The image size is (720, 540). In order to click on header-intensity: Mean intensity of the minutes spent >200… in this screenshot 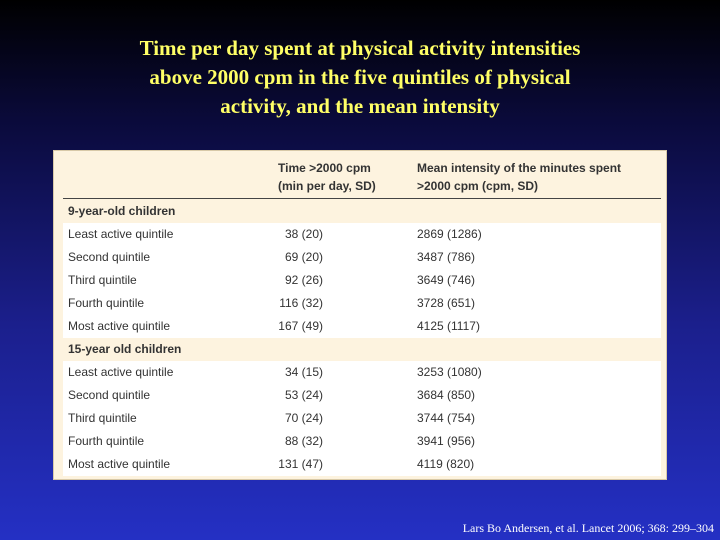, I will do `click(519, 177)`.